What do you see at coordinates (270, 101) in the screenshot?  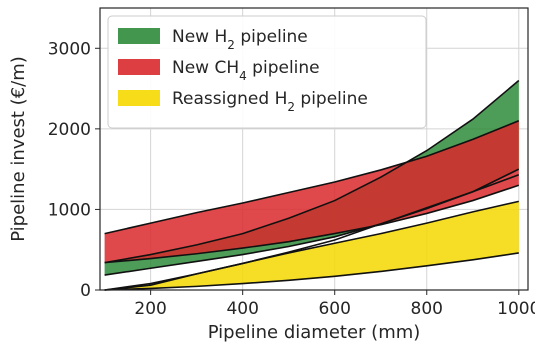 I see `legend-label-3: Reassigned H2 pipeline` at bounding box center [270, 101].